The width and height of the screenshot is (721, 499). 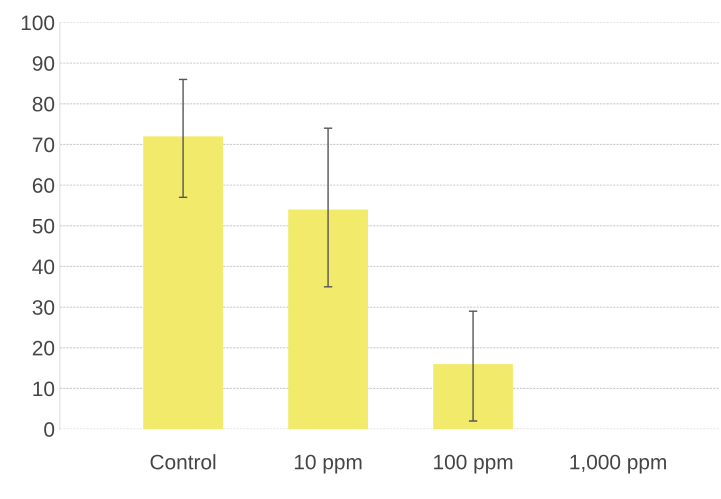 I want to click on y-tick-label: 80, so click(x=43, y=104).